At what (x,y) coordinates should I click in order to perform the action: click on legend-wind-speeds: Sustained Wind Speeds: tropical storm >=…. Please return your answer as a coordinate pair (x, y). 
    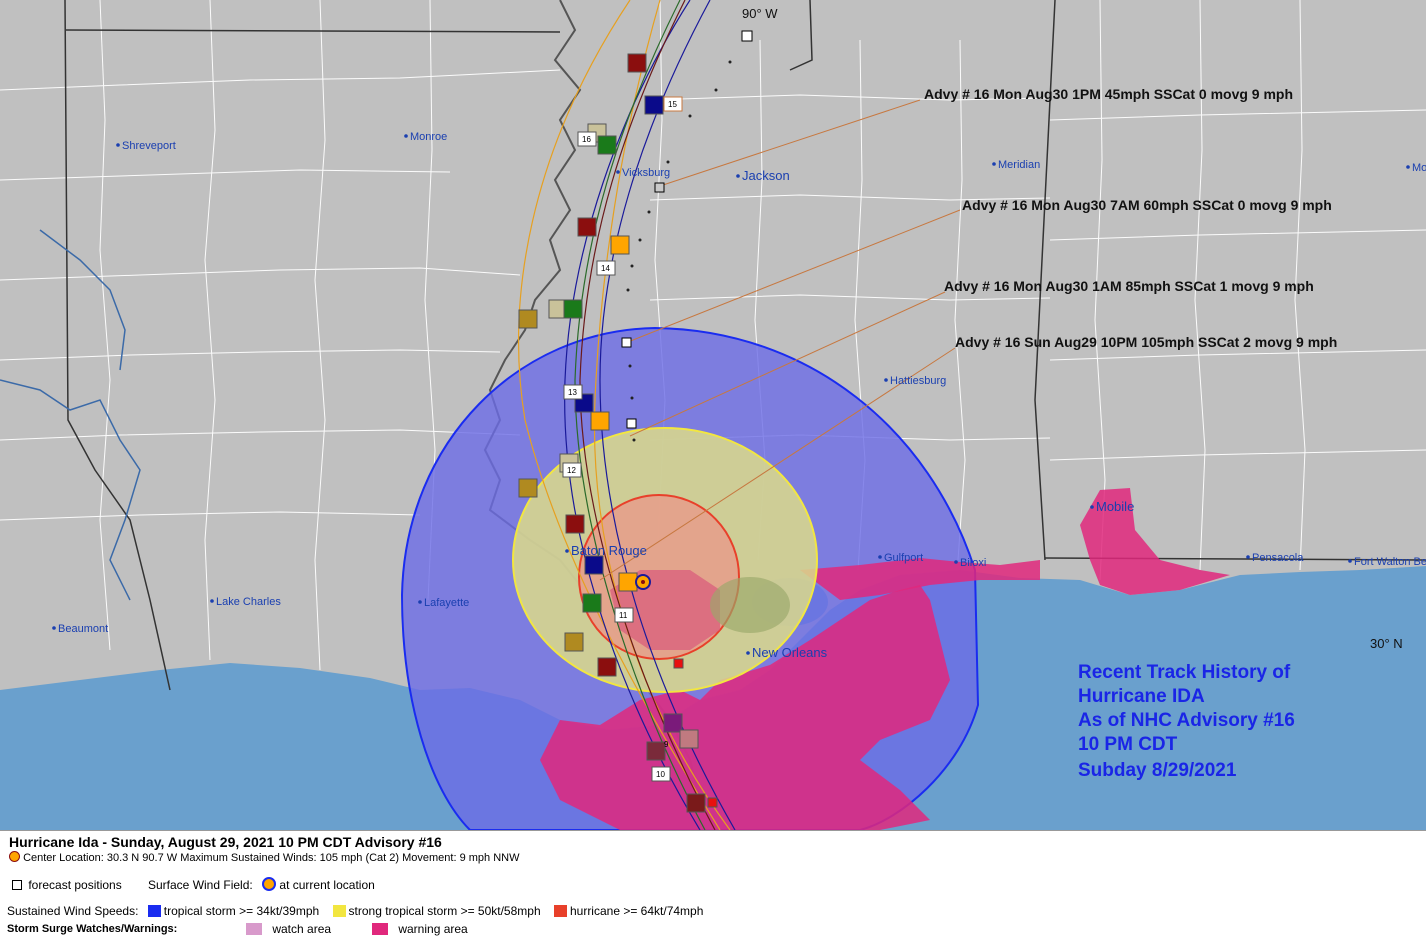
    Looking at the image, I should click on (355, 911).